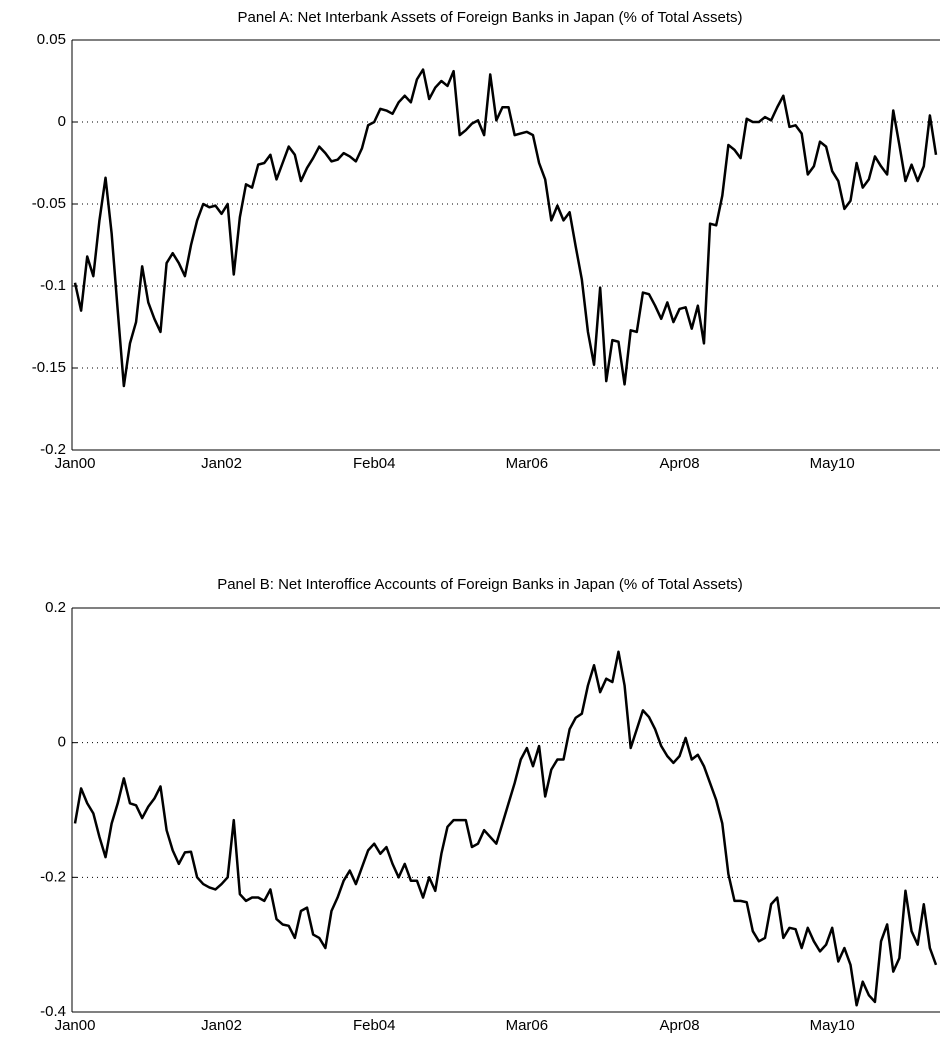  What do you see at coordinates (53, 285) in the screenshot?
I see `y-tick-label: -0.1` at bounding box center [53, 285].